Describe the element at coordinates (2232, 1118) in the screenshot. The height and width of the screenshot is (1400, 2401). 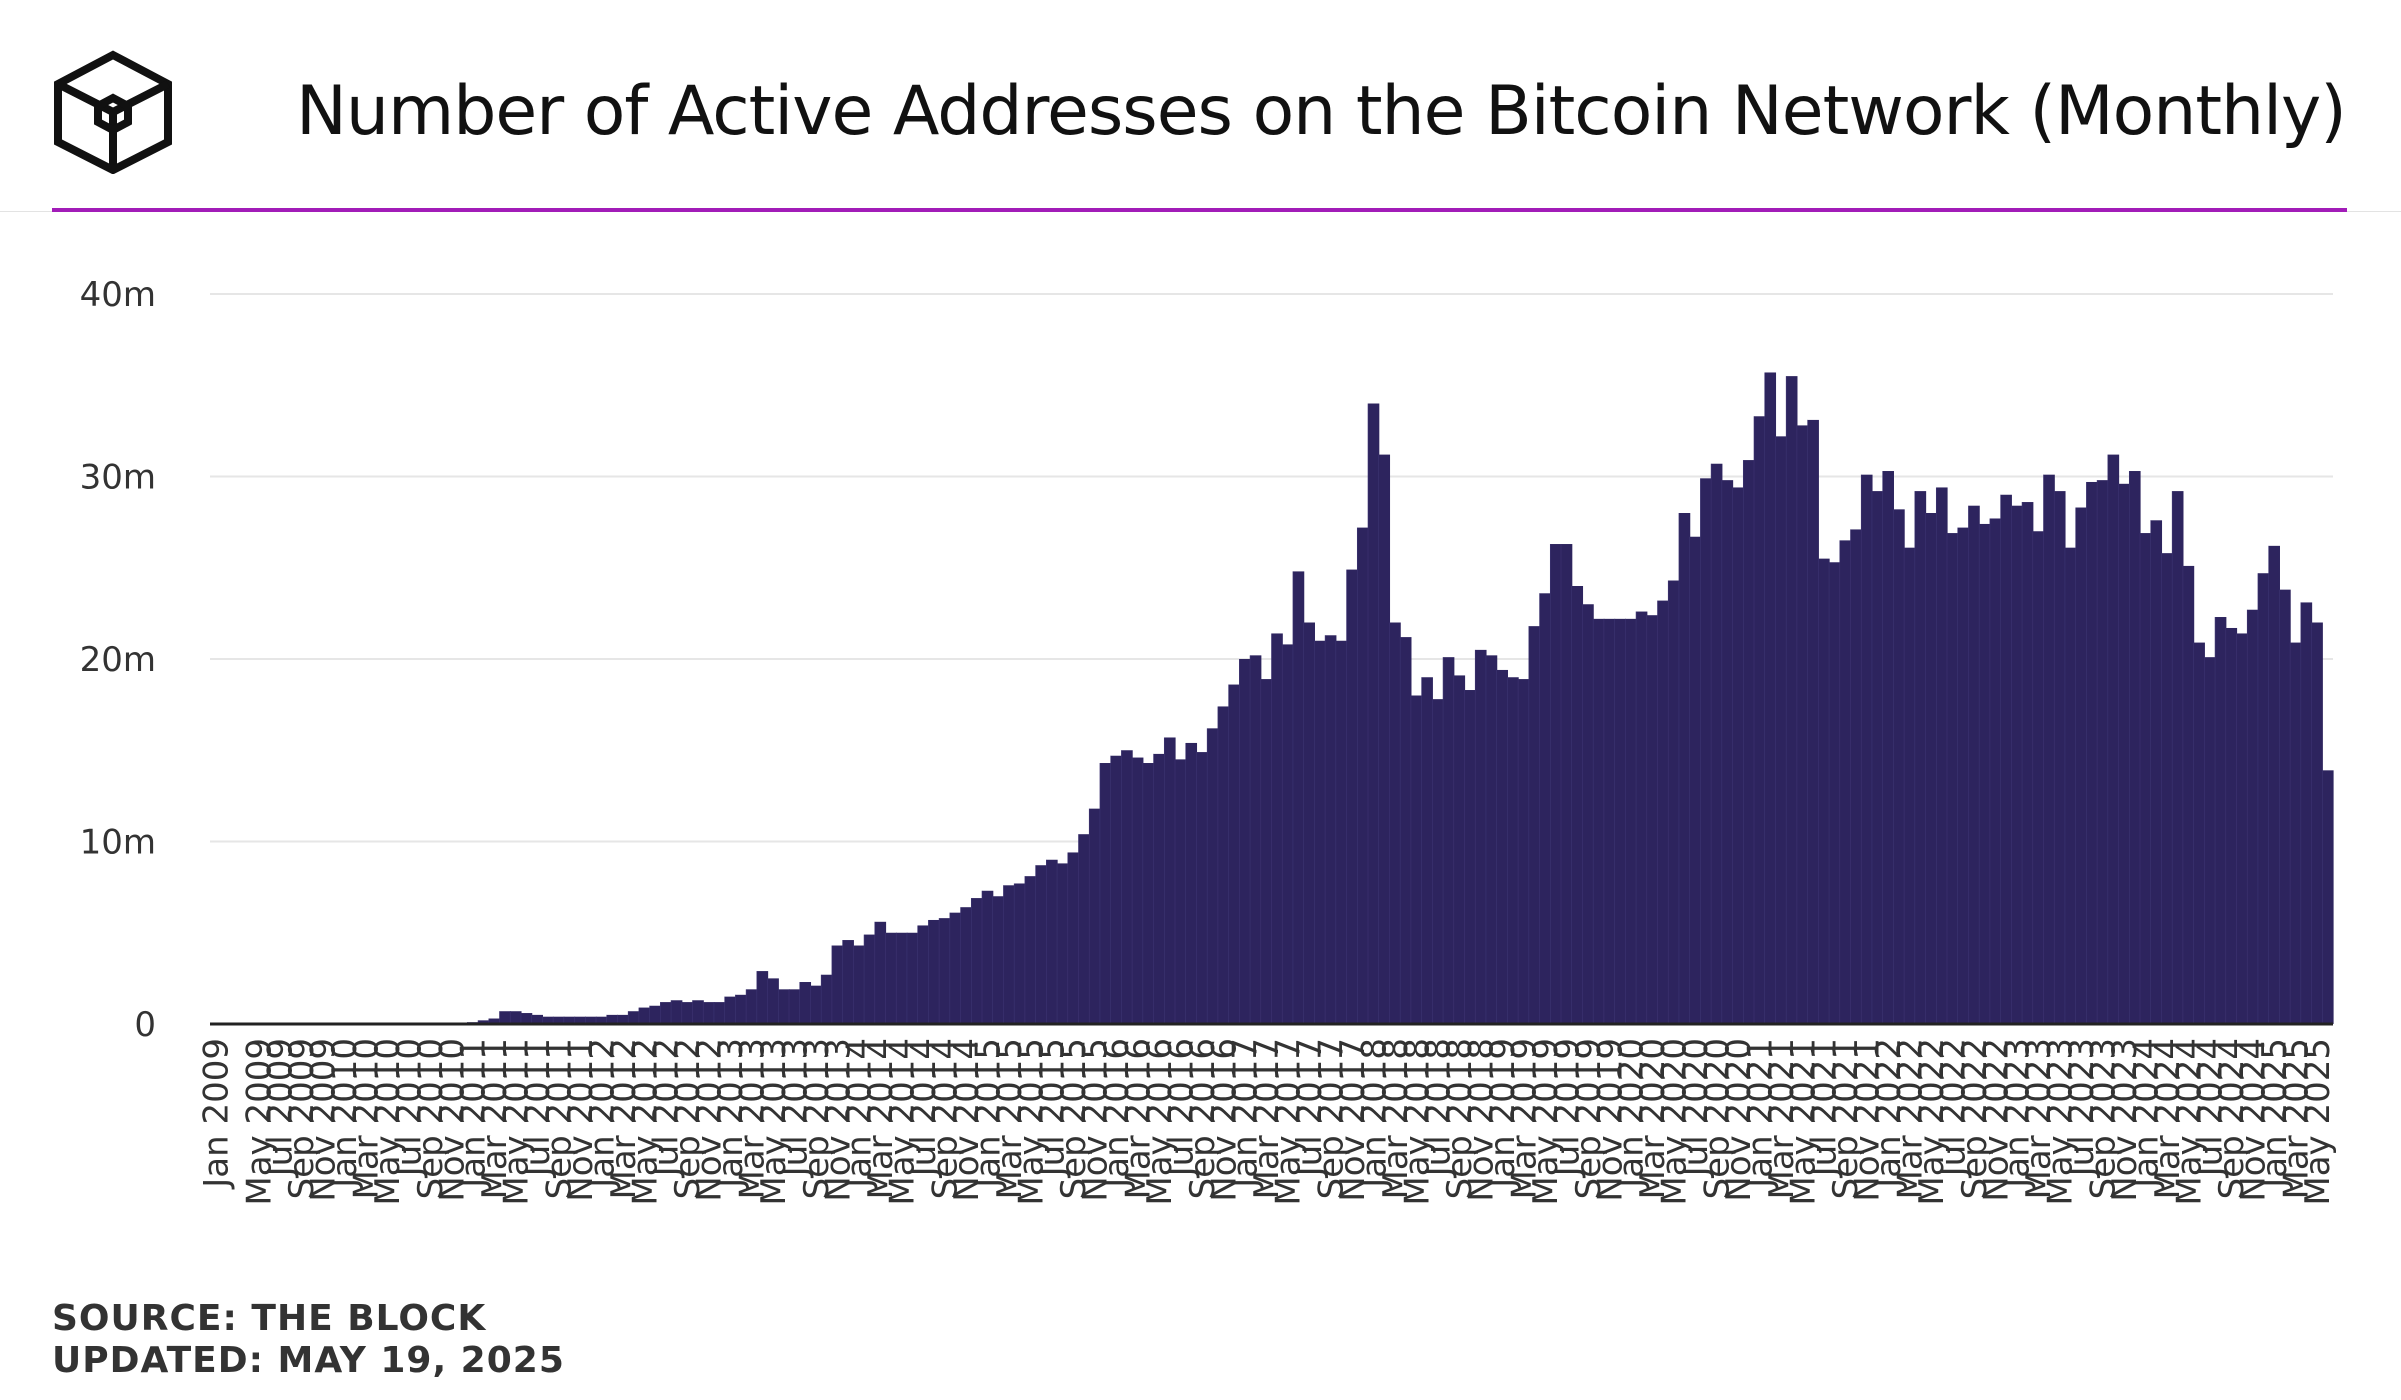
I see `x-tick-label: Sep 2024` at that location.